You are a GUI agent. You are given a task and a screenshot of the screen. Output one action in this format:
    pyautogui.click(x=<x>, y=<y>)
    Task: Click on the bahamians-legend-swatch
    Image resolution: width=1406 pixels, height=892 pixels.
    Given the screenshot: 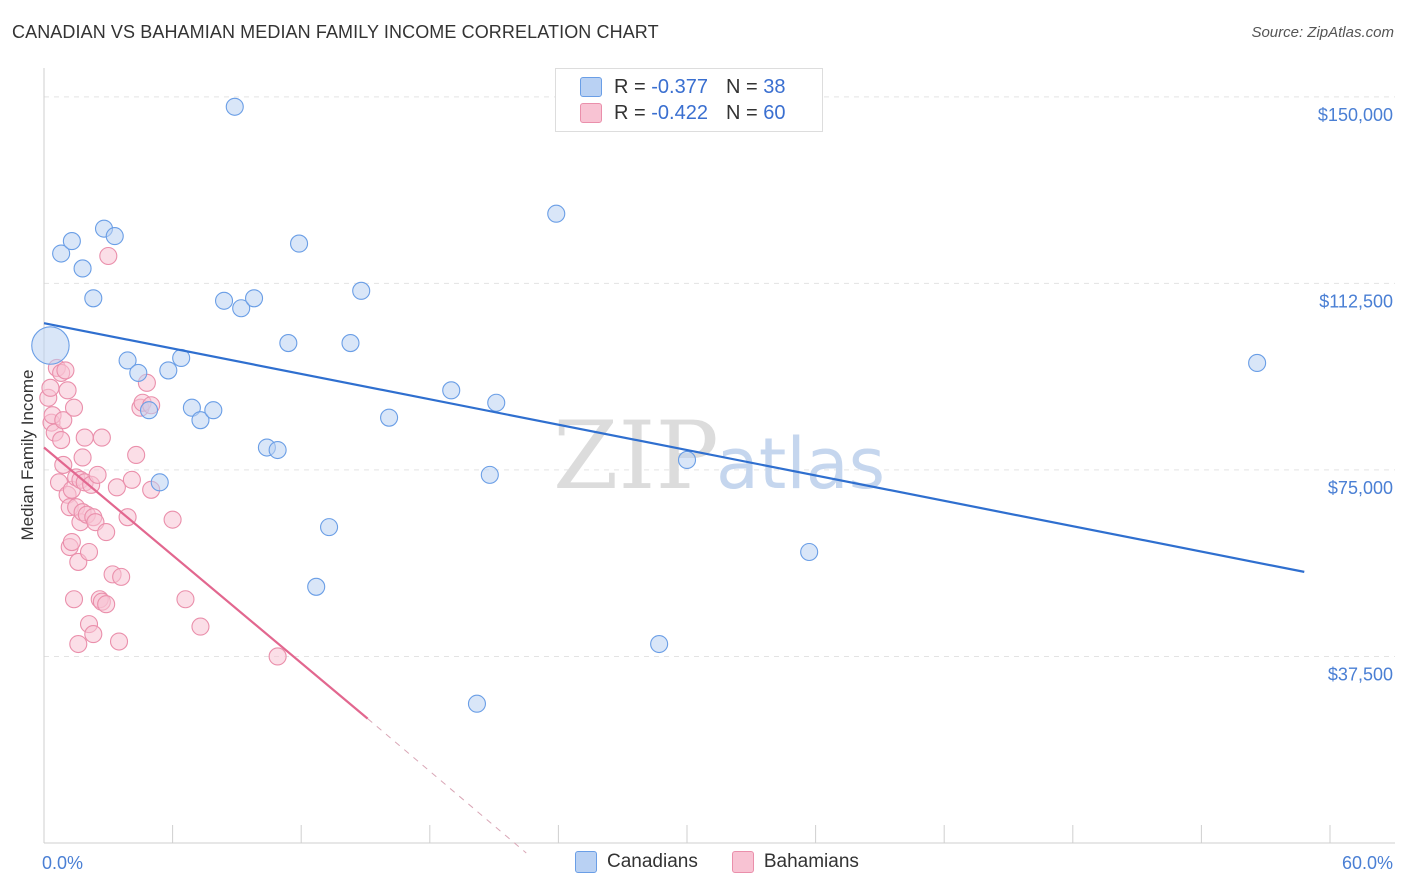 What is the action you would take?
    pyautogui.click(x=742, y=862)
    